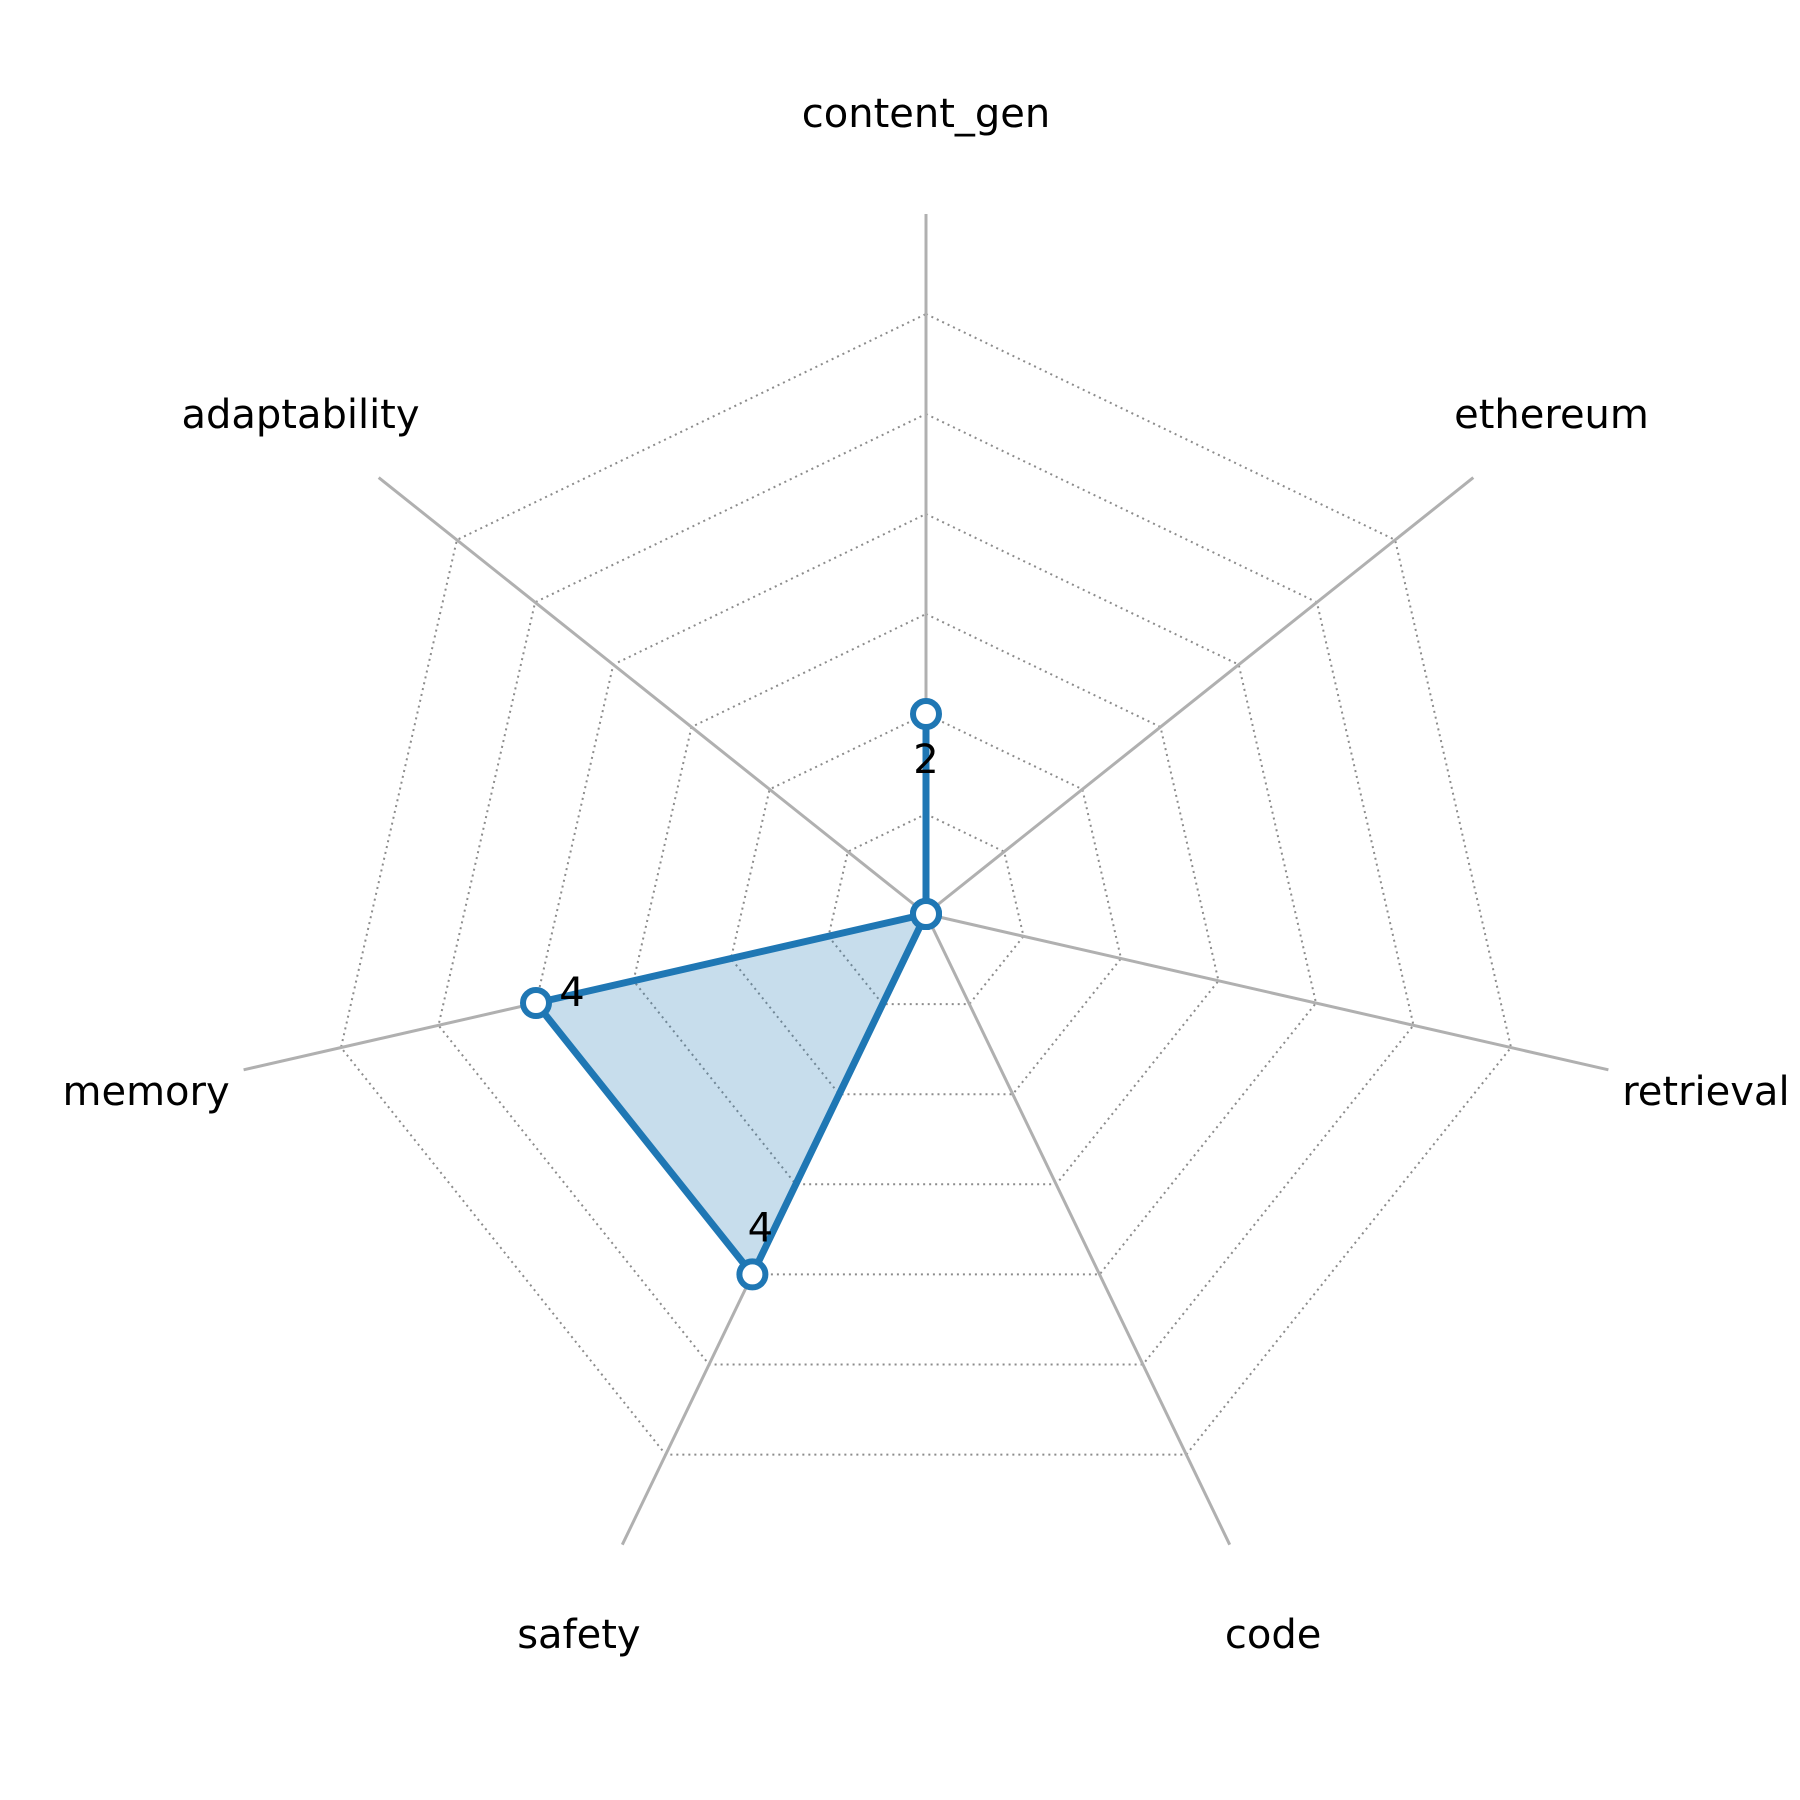 This screenshot has height=1800, width=1800. What do you see at coordinates (571, 993) in the screenshot?
I see `data-label-memory: 4` at bounding box center [571, 993].